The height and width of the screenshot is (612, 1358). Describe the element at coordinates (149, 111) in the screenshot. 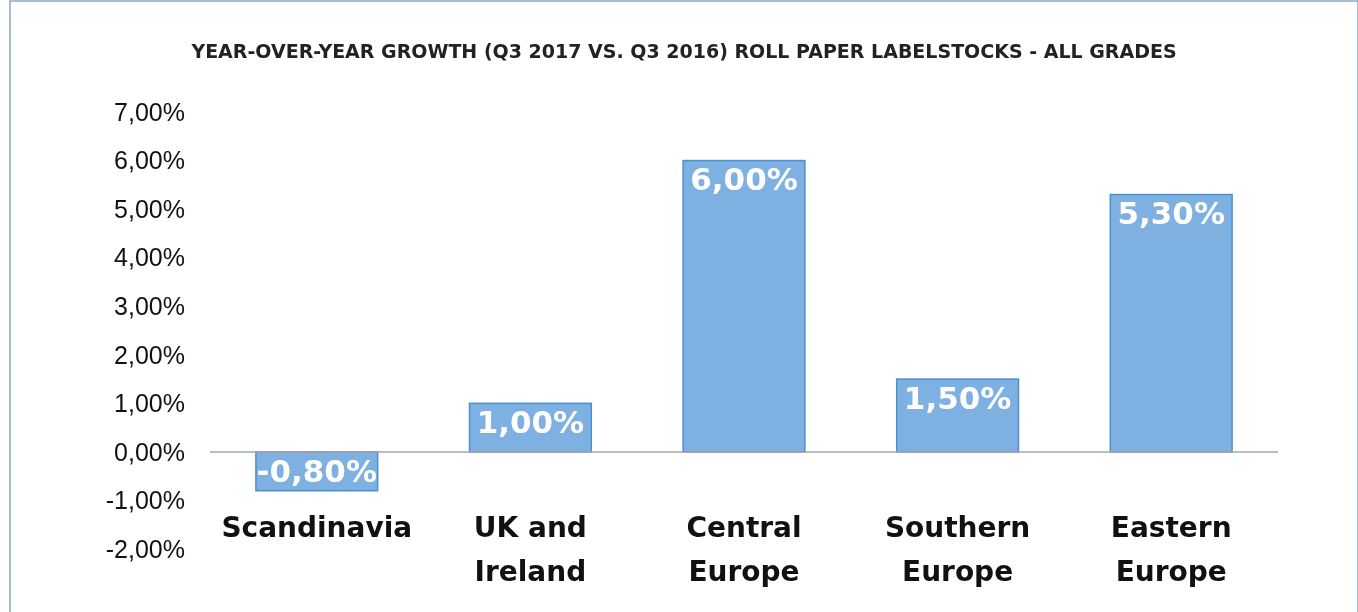

I see `y-tick-label: 7,00%` at that location.